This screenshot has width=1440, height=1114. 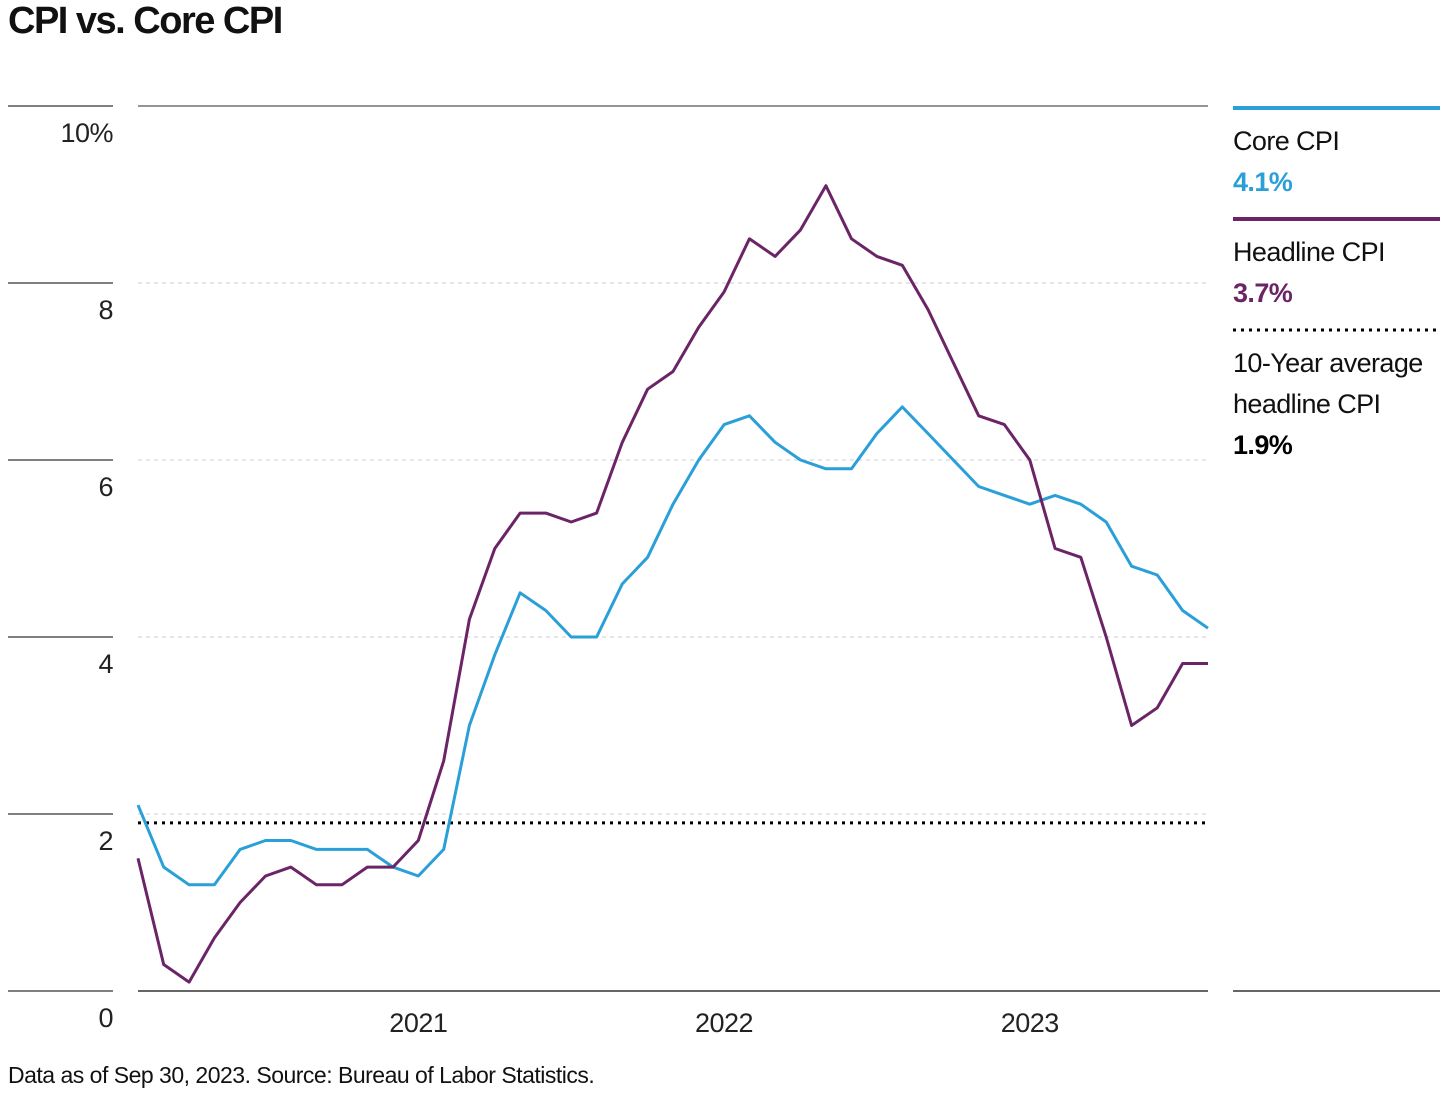 I want to click on y-tick-label: 8, so click(x=105, y=310).